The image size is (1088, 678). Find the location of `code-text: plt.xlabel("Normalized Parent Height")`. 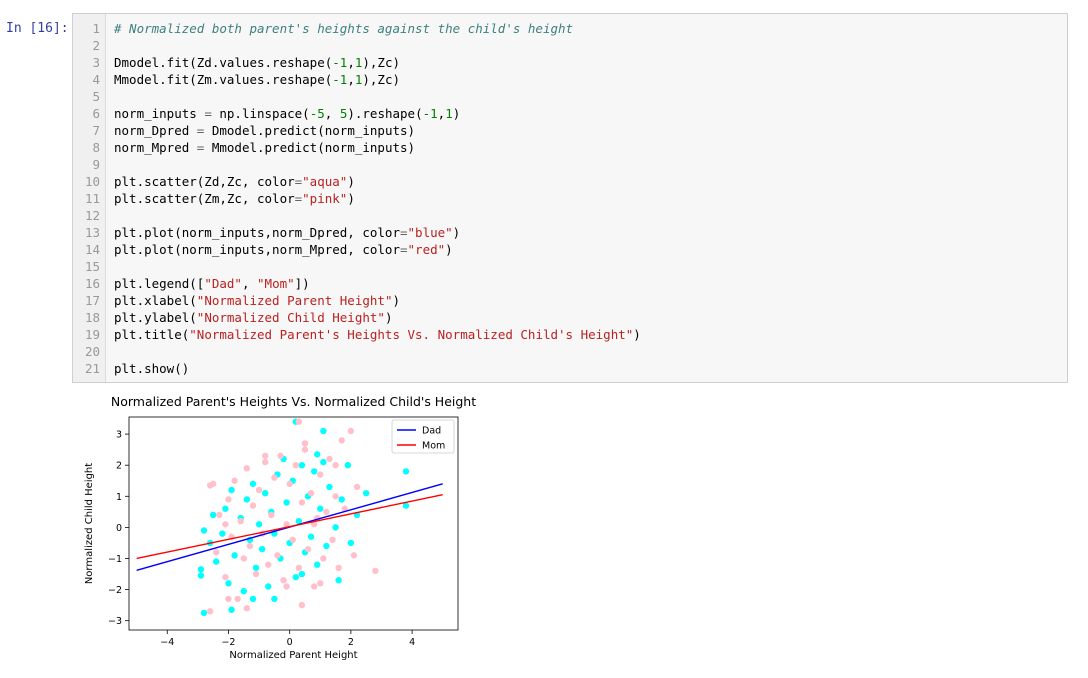

code-text: plt.xlabel("Normalized Parent Height") is located at coordinates (257, 300).